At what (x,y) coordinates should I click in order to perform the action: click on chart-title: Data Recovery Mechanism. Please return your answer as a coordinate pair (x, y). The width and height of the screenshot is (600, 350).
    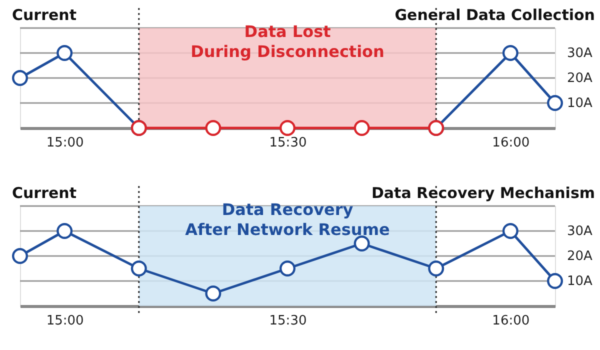
    Looking at the image, I should click on (483, 193).